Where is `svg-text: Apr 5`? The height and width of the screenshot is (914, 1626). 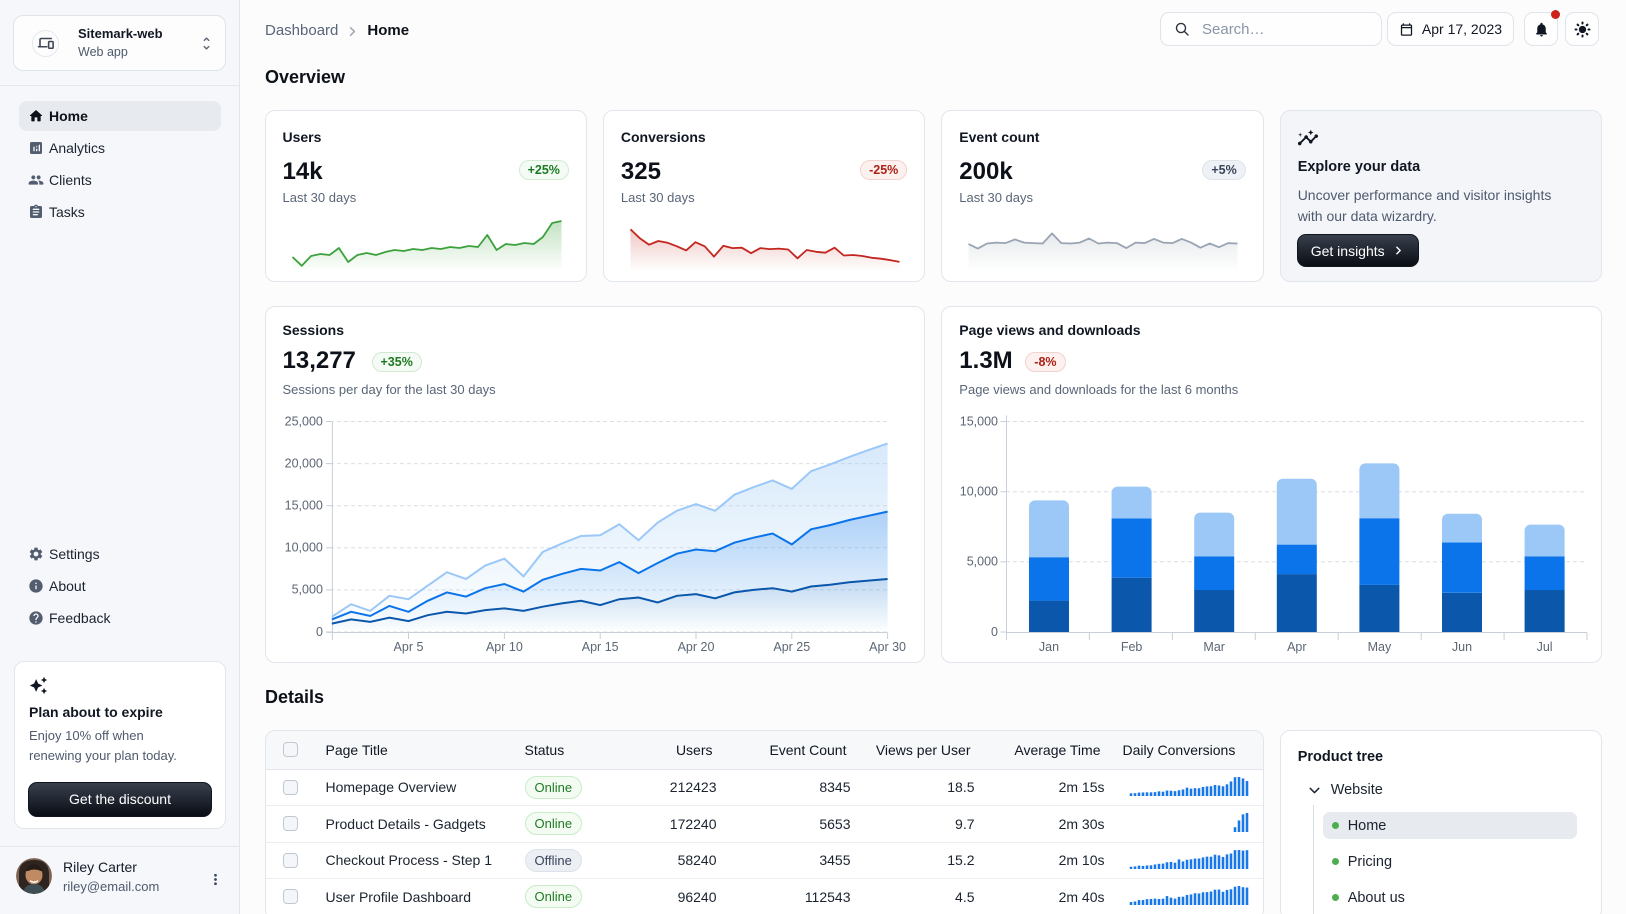 svg-text: Apr 5 is located at coordinates (408, 647).